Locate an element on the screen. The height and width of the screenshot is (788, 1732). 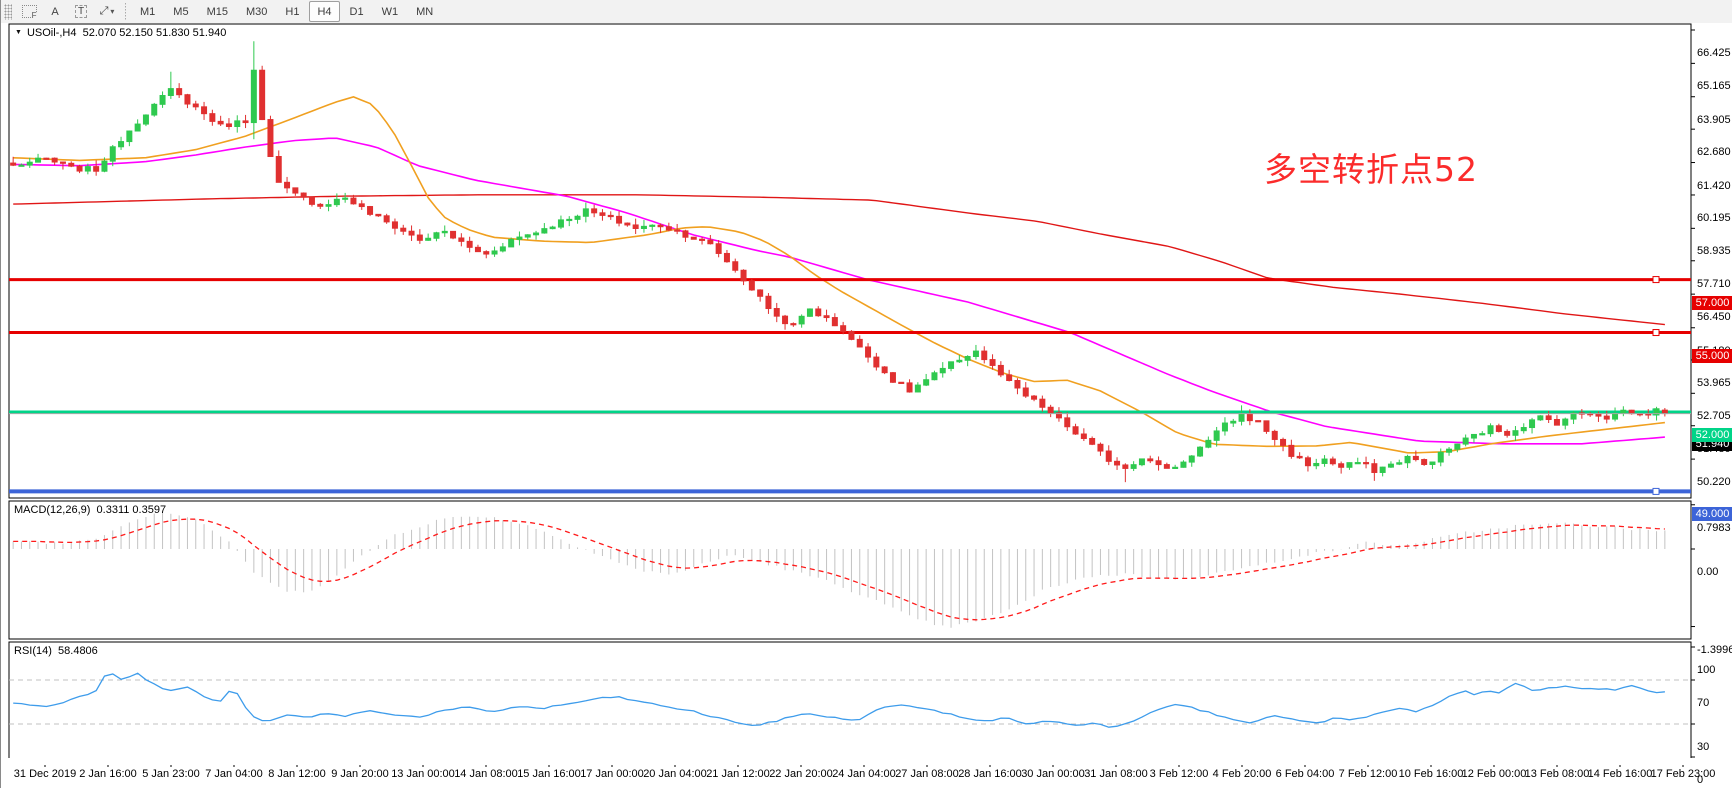
timeframe-button-h1: H1 is located at coordinates (292, 11).